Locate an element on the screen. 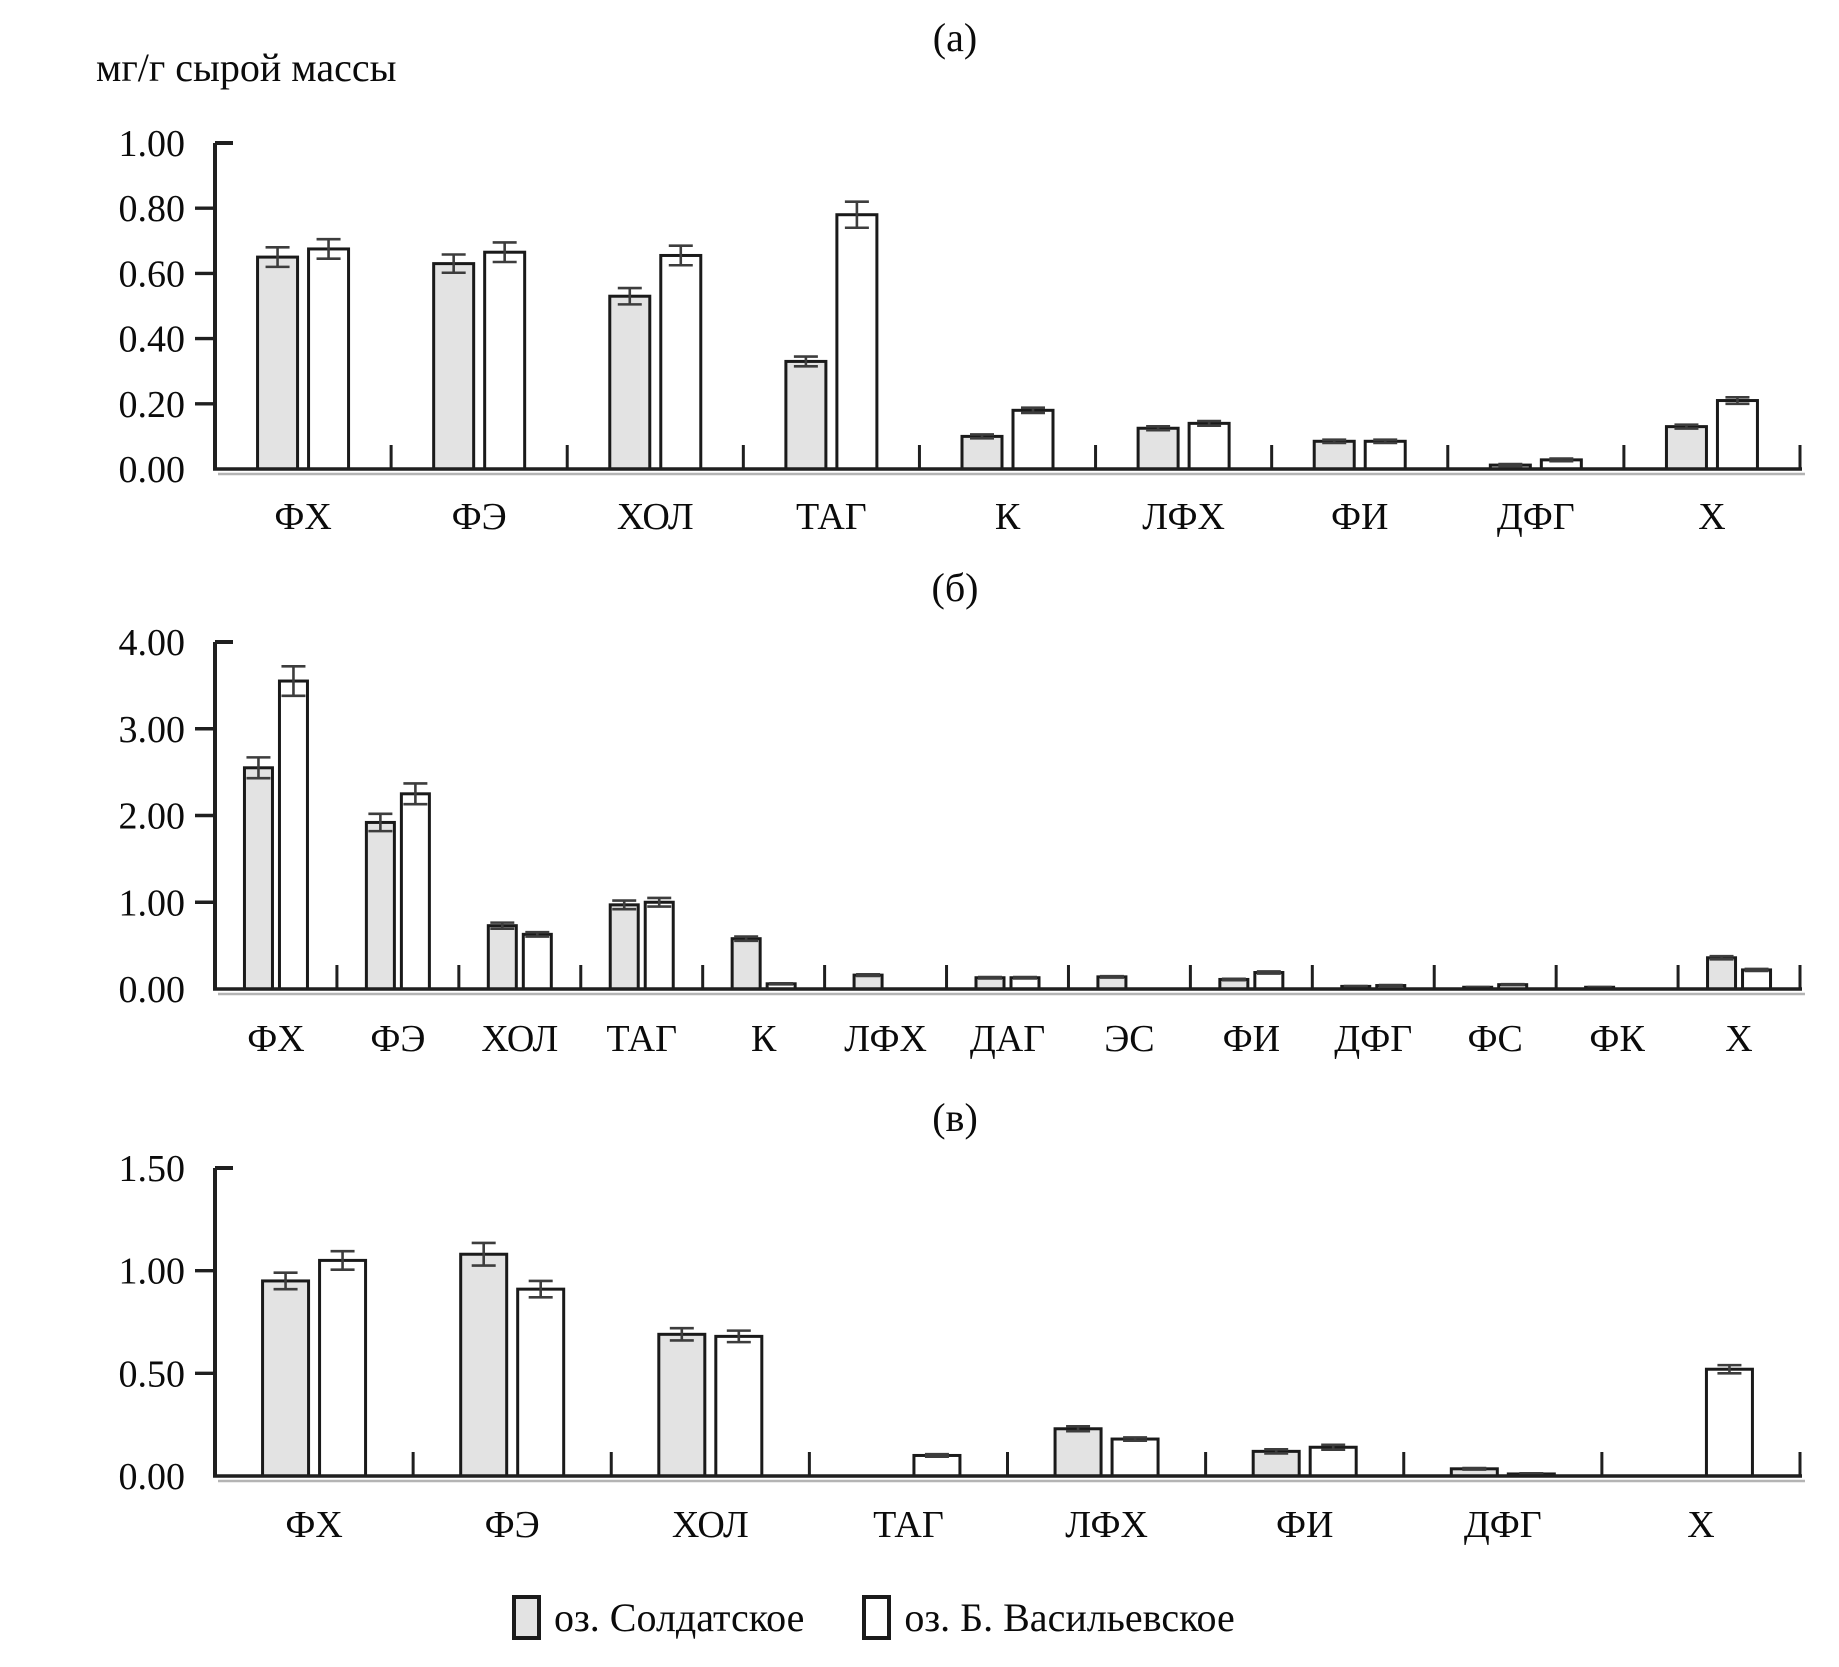 This screenshot has height=1667, width=1839. category-label: ДАГ is located at coordinates (1007, 1039).